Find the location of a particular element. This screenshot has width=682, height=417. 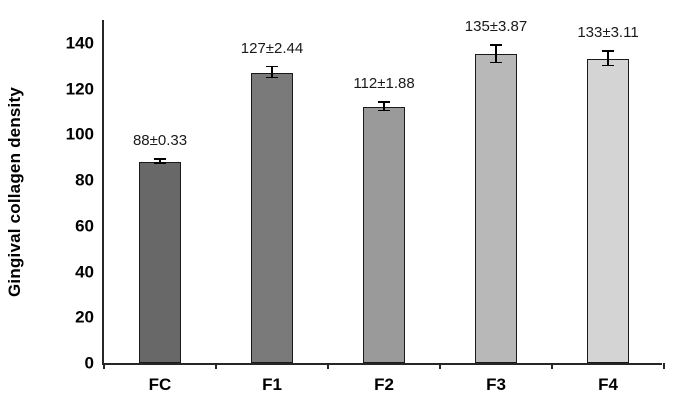

bar-data-label: 133±3.11 is located at coordinates (608, 33).